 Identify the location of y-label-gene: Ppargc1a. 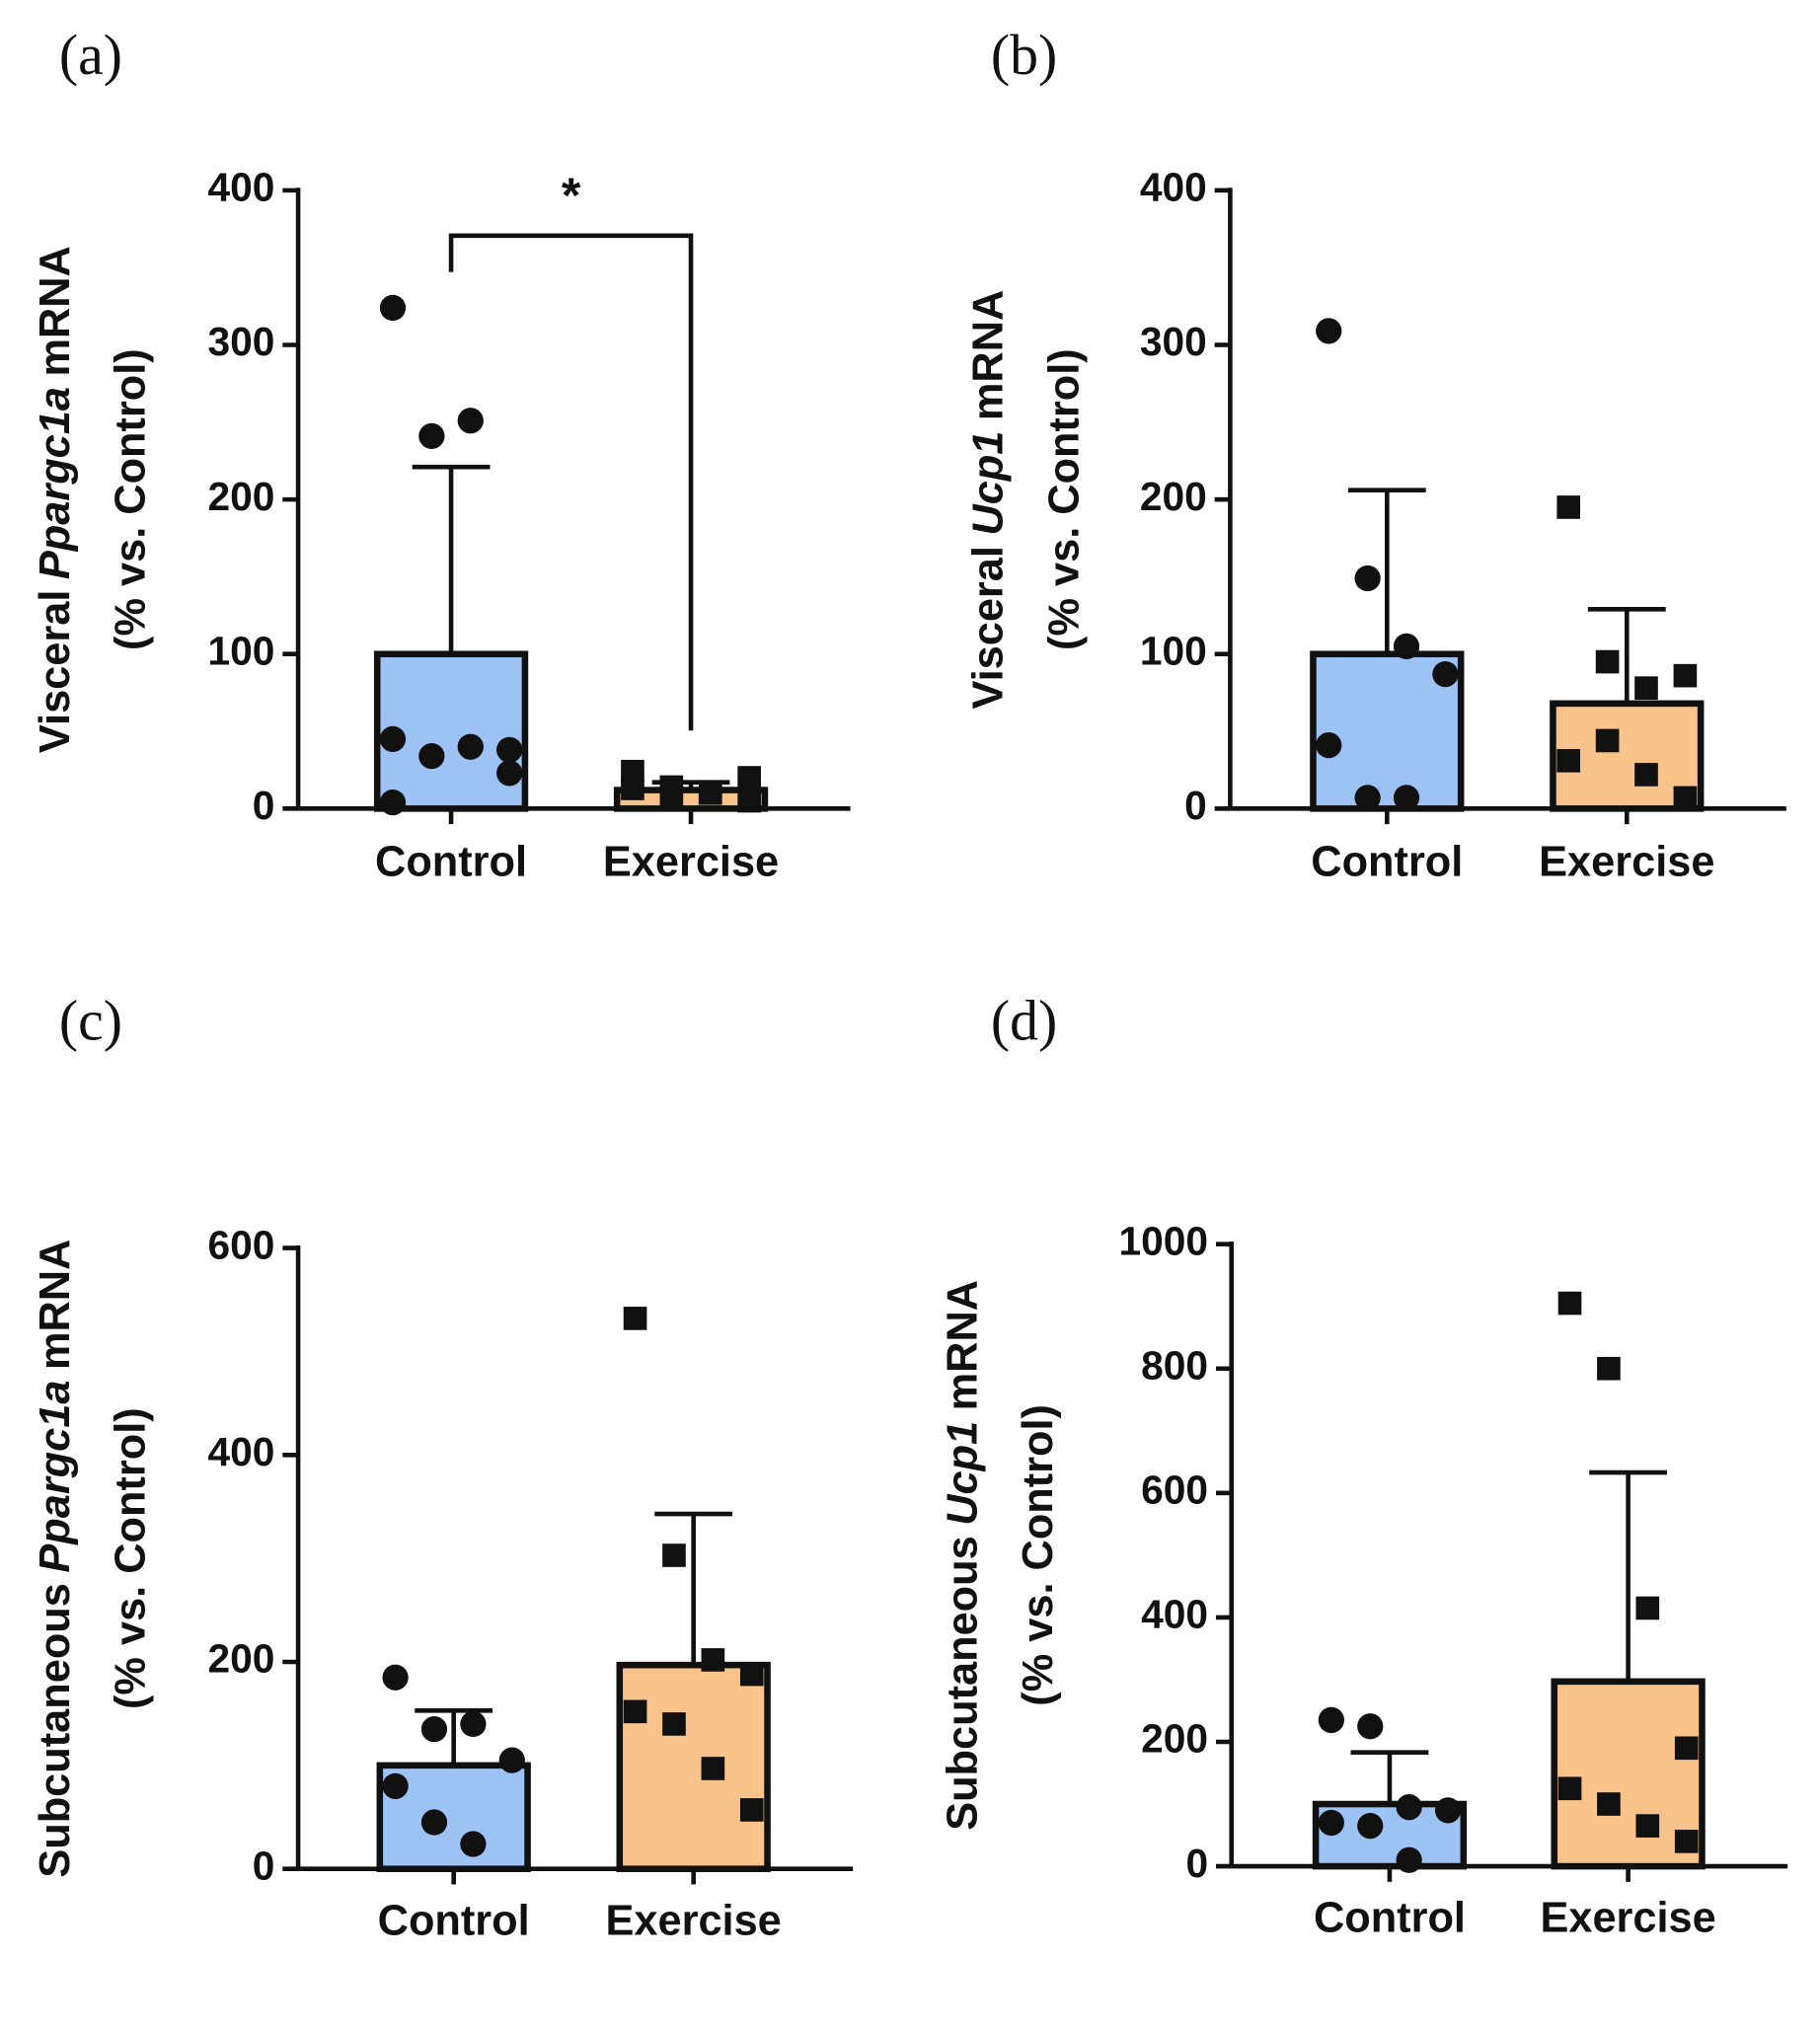
(56, 483).